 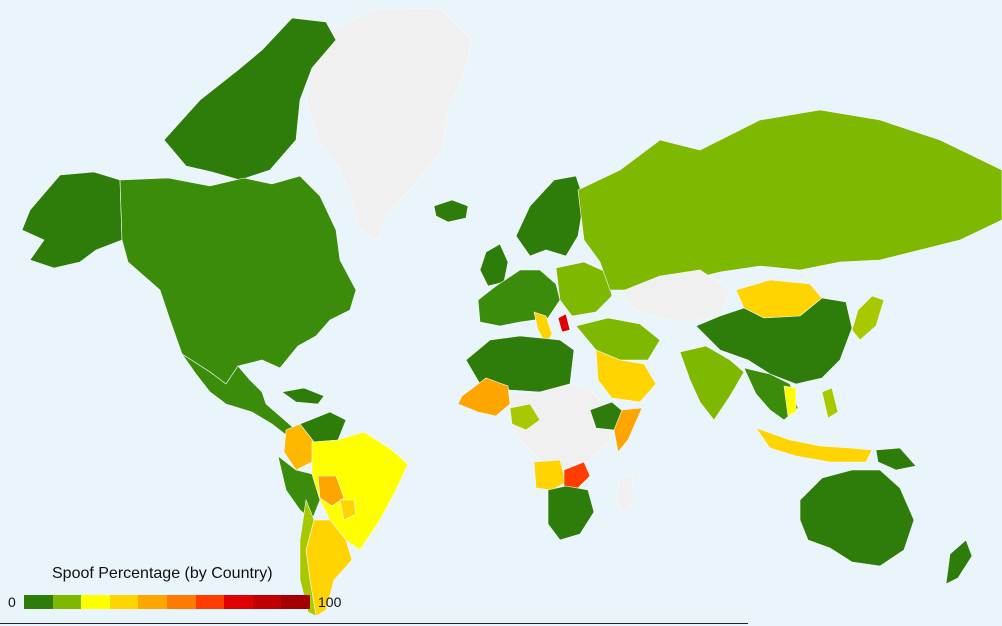 I want to click on region-central-africa, so click(x=560, y=427).